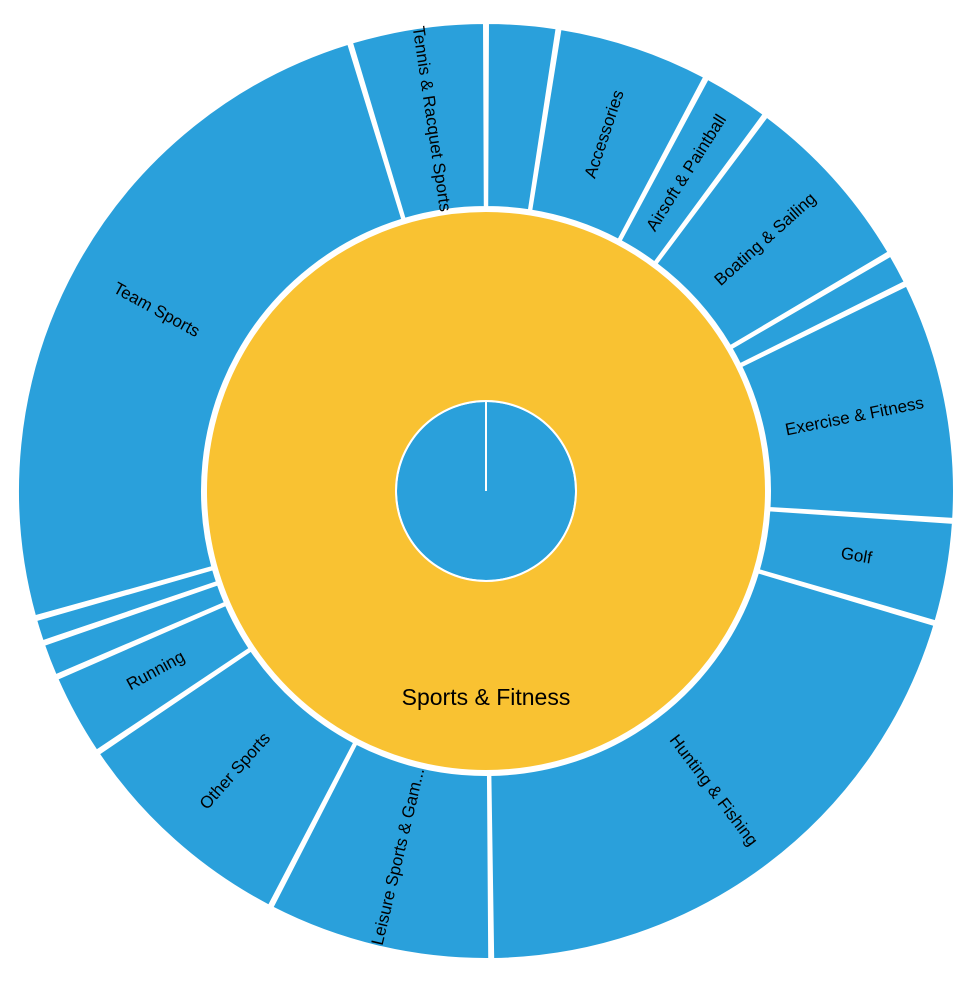  Describe the element at coordinates (772, 231) in the screenshot. I see `segment-boating-sailing` at that location.